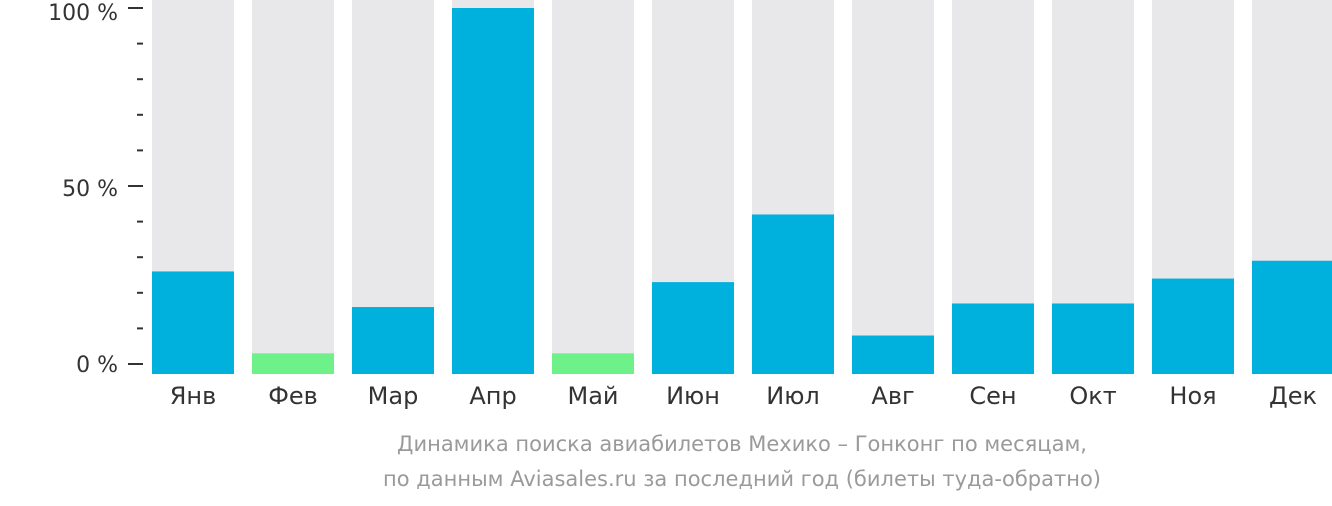 The image size is (1332, 506). Describe the element at coordinates (693, 396) in the screenshot. I see `x-tick-label-6: Июн` at that location.